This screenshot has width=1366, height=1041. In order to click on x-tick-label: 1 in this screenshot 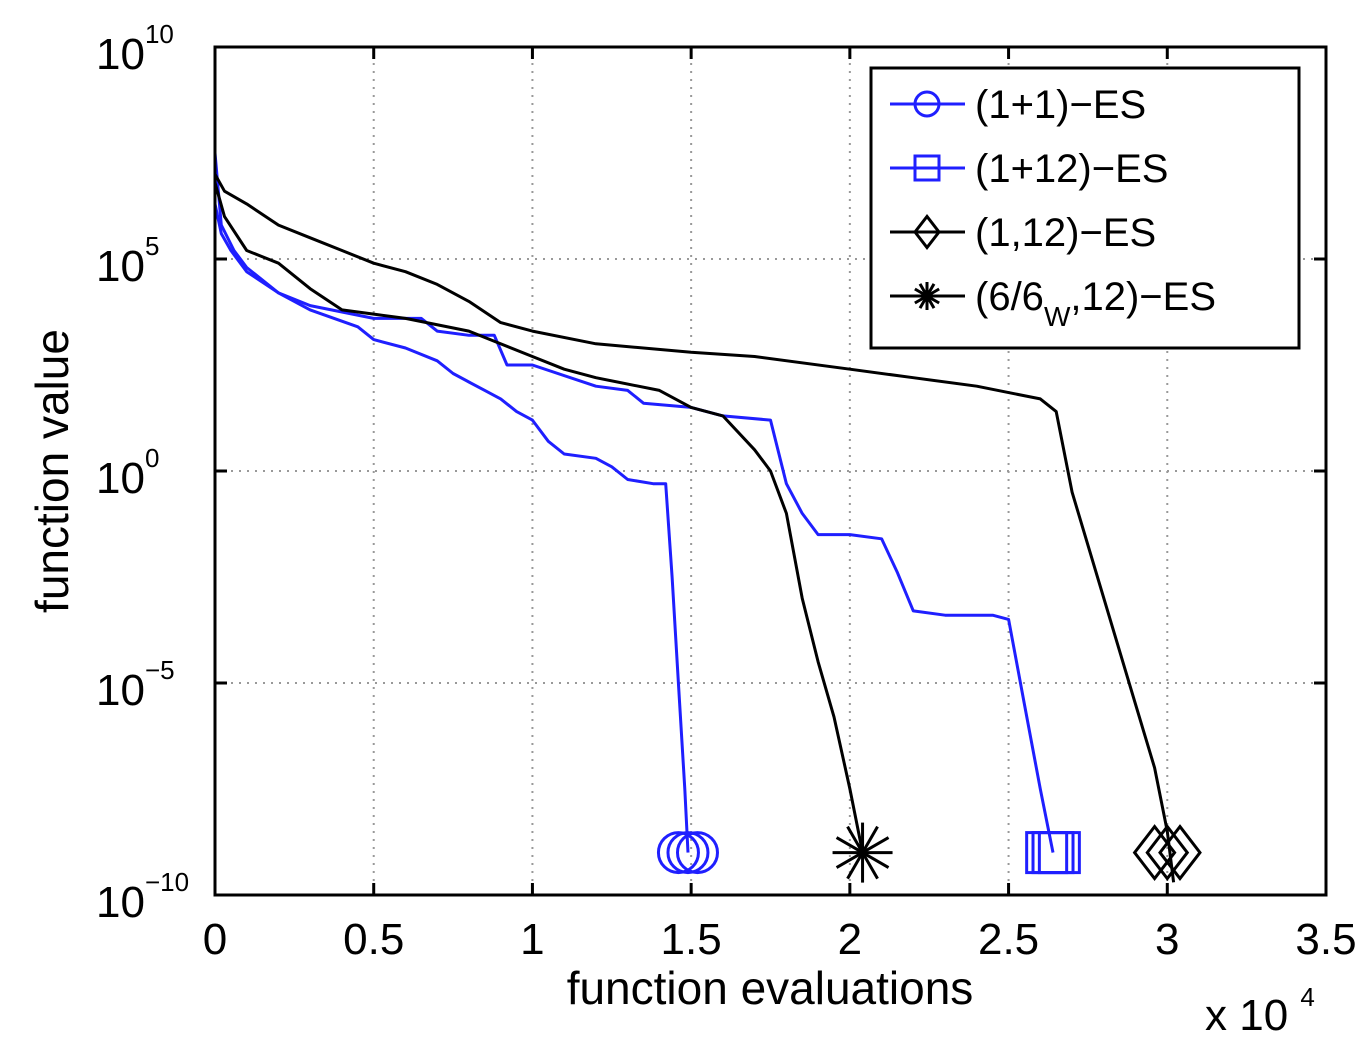, I will do `click(532, 939)`.